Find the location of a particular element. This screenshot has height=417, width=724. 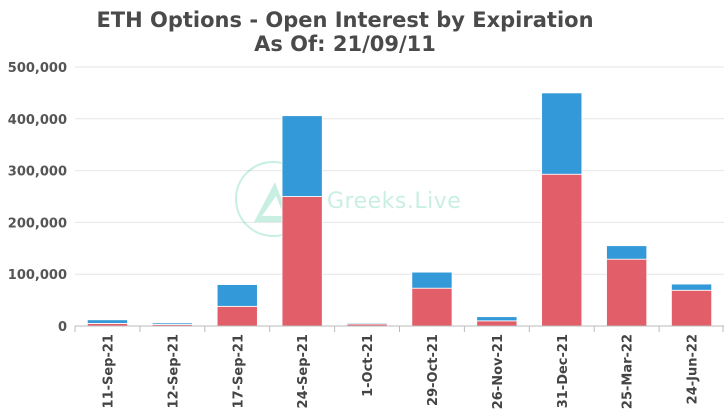

x-tick-label: 29-Oct-21 is located at coordinates (433, 370).